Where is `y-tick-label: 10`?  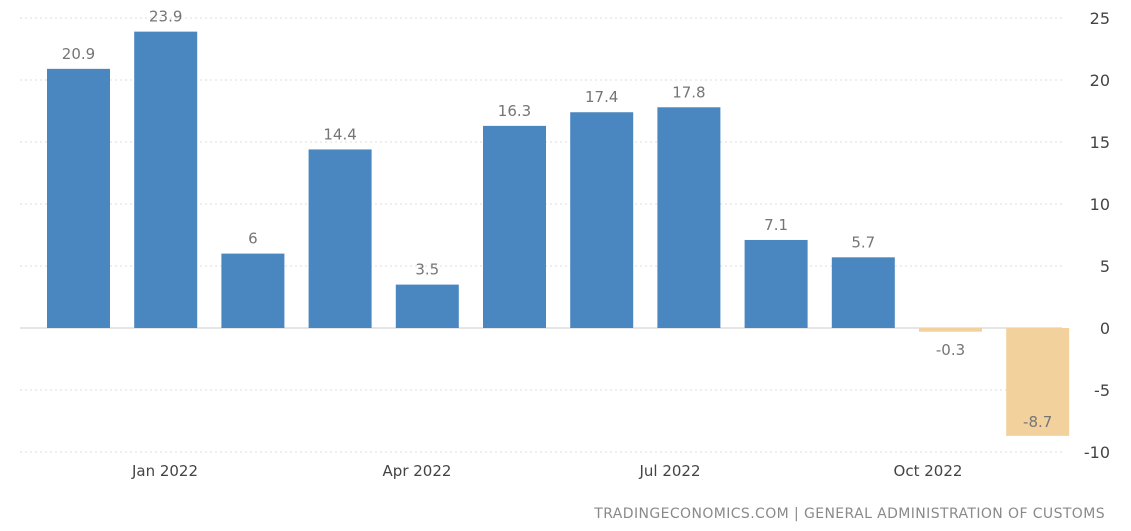
y-tick-label: 10 is located at coordinates (1100, 204).